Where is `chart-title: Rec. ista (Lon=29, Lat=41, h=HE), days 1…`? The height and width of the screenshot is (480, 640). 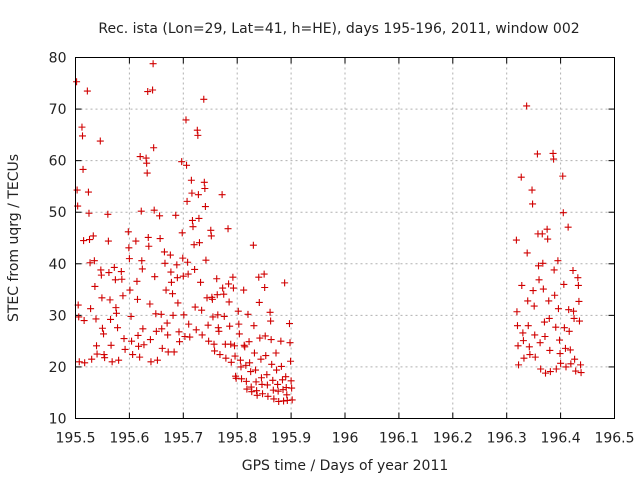 chart-title: Rec. ista (Lon=29, Lat=41, h=HE), days 1… is located at coordinates (338, 29).